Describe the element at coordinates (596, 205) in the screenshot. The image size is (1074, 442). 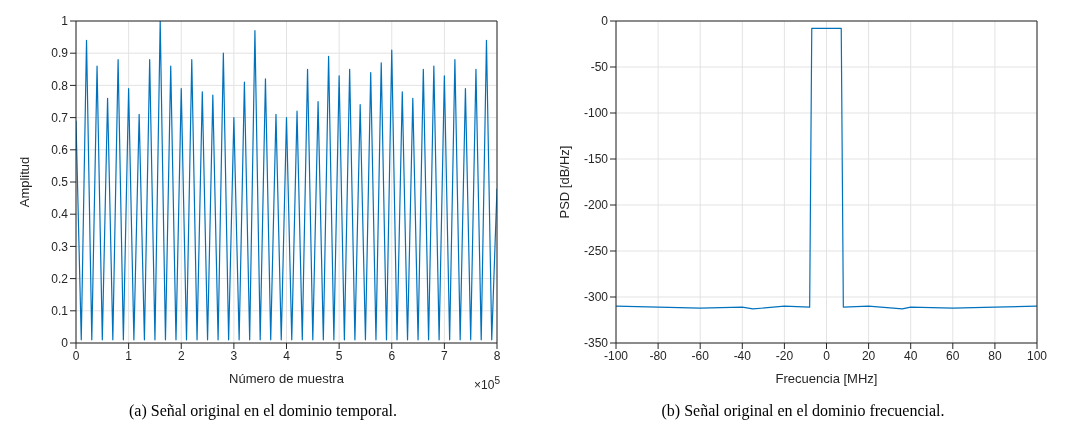
I see `y-tick-label: -200` at that location.